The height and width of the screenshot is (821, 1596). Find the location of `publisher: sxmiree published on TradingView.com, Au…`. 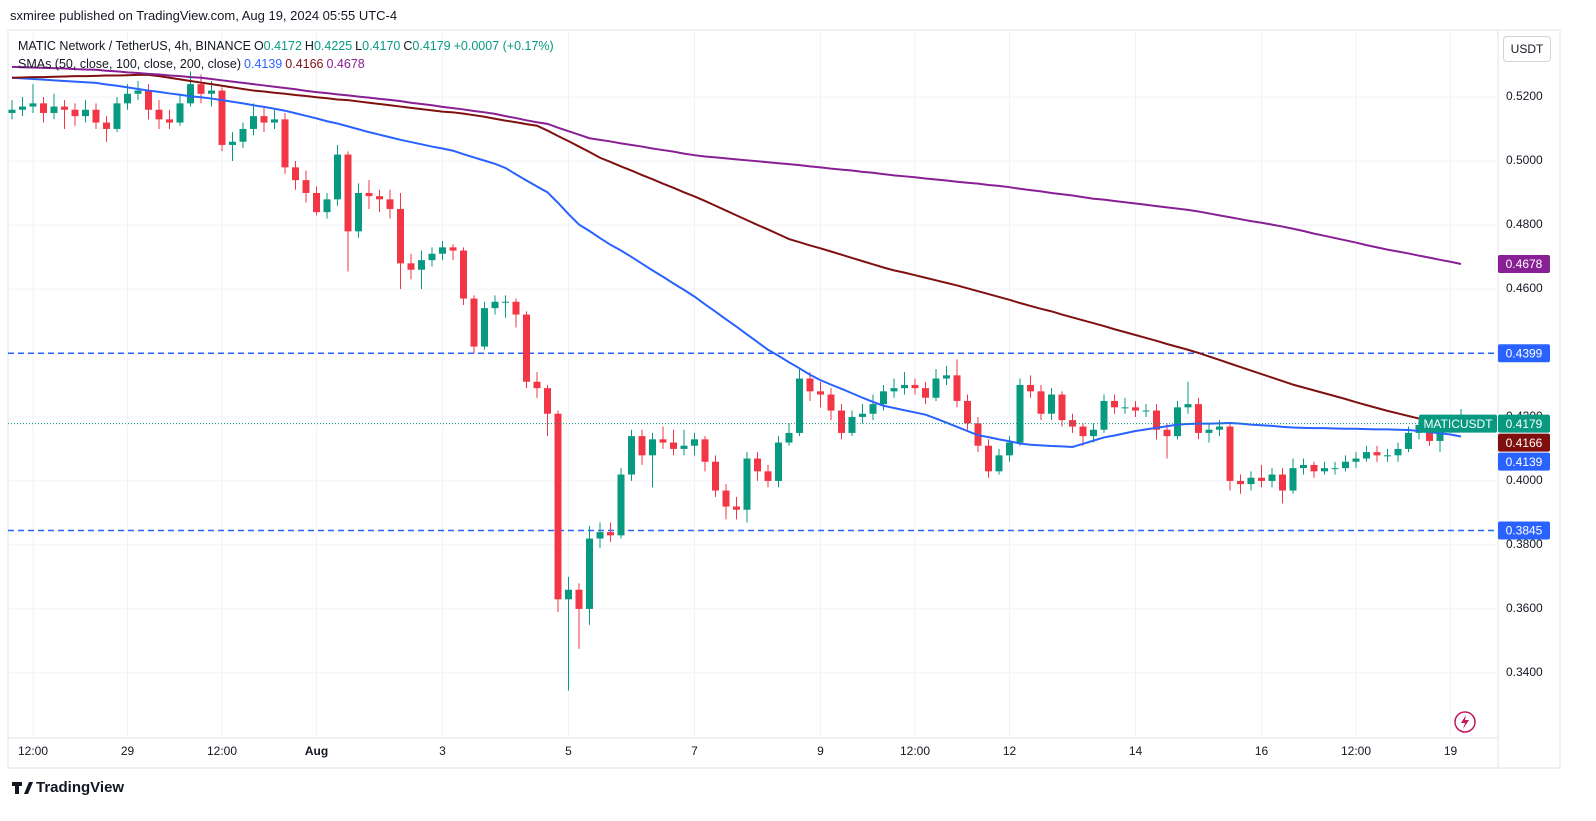

publisher: sxmiree published on TradingView.com, Au… is located at coordinates (204, 15).